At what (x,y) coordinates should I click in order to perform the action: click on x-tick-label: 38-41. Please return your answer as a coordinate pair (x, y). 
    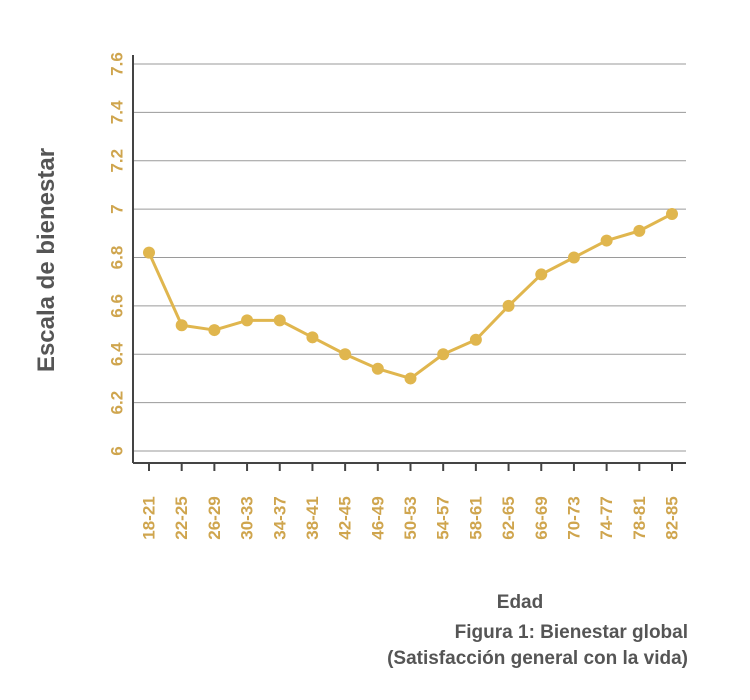
    Looking at the image, I should click on (312, 517).